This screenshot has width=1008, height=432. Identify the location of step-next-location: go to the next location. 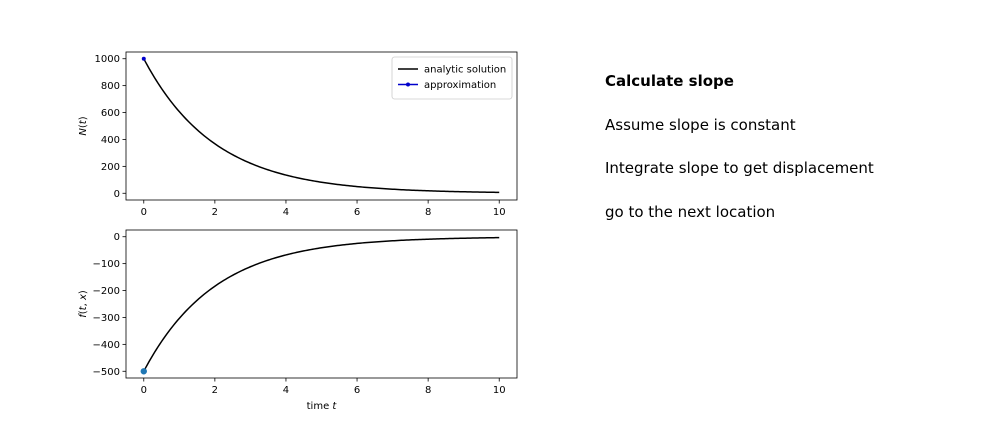
(690, 211).